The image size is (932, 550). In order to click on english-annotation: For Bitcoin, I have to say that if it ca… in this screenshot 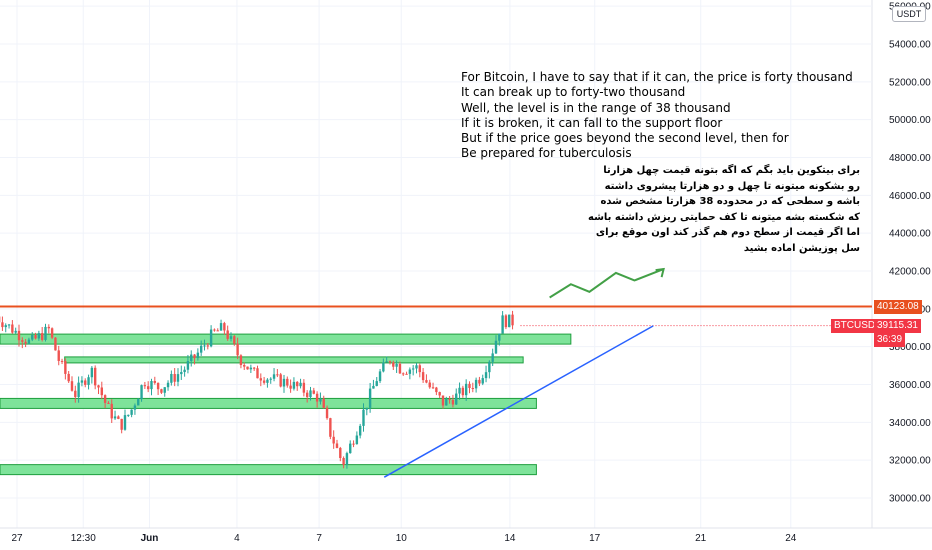, I will do `click(657, 116)`.